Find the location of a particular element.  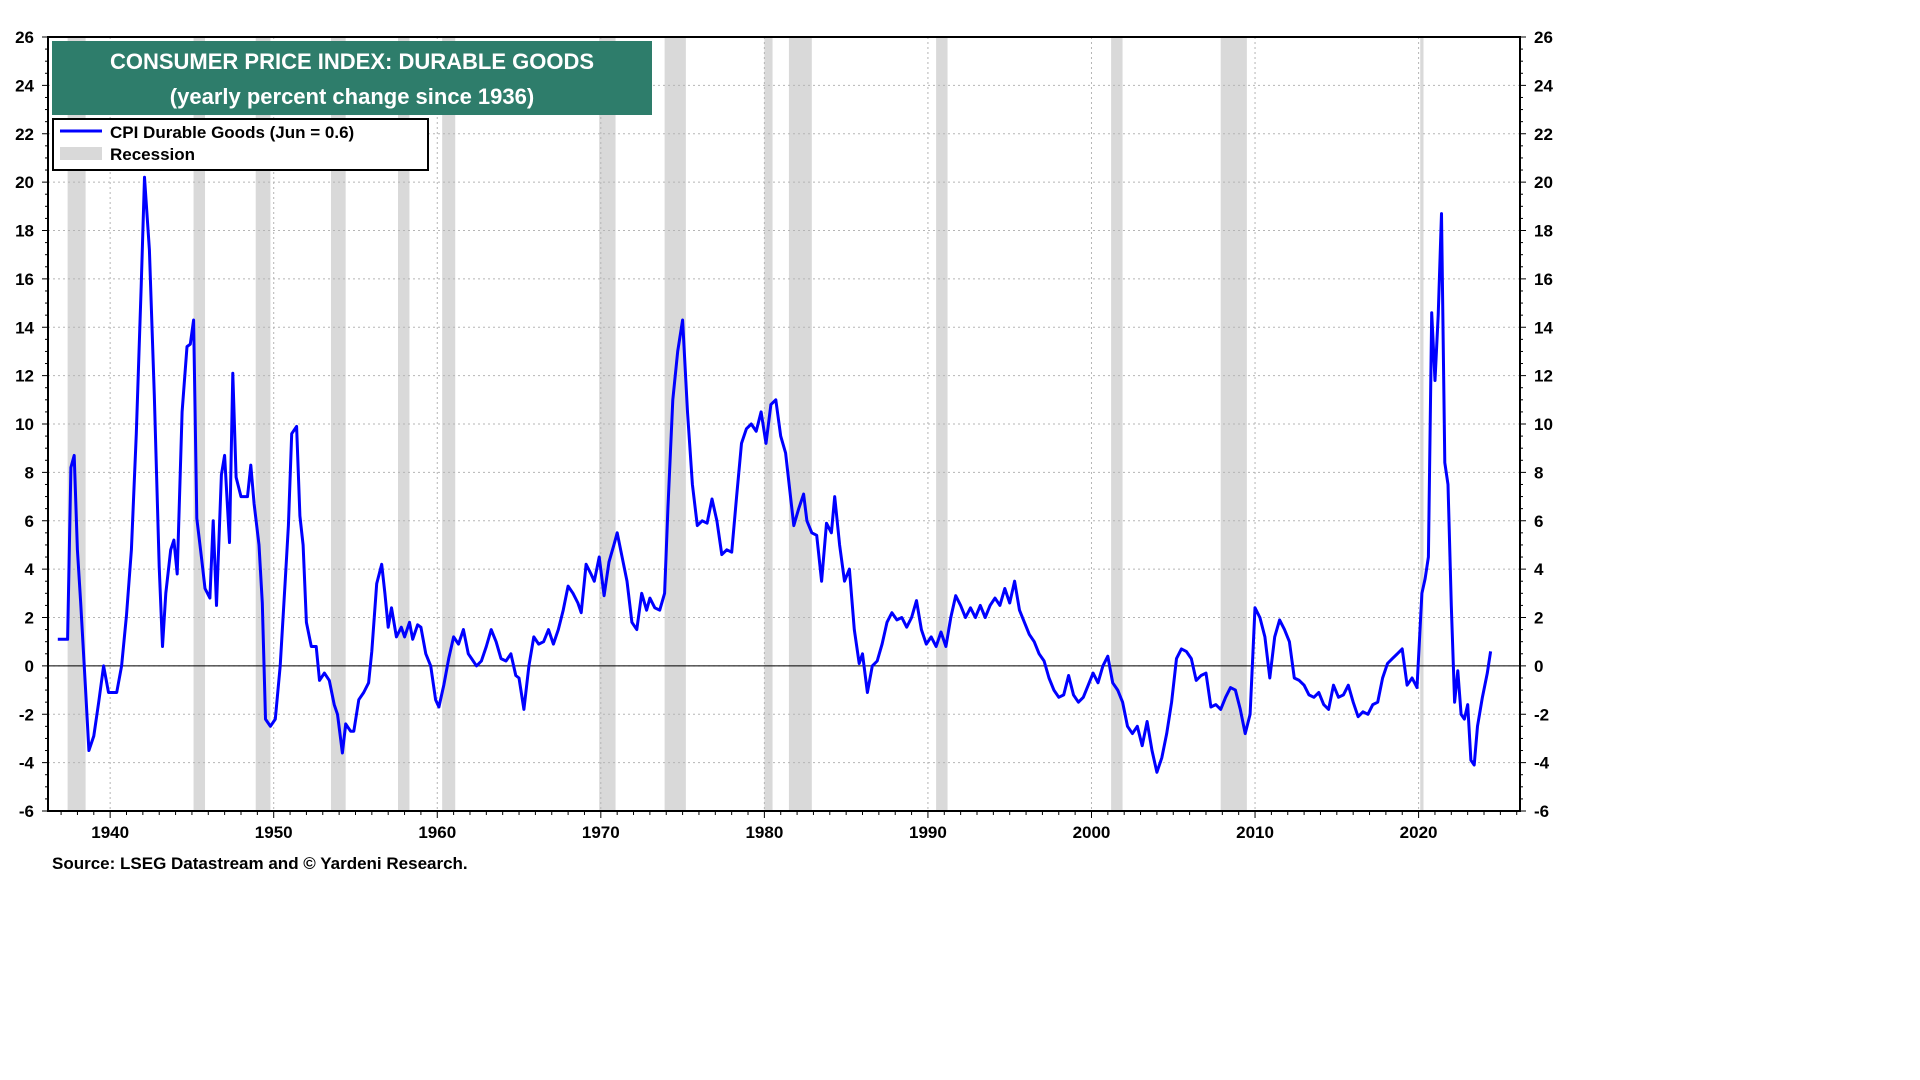

y-tick-label-left: 22 is located at coordinates (24, 134).